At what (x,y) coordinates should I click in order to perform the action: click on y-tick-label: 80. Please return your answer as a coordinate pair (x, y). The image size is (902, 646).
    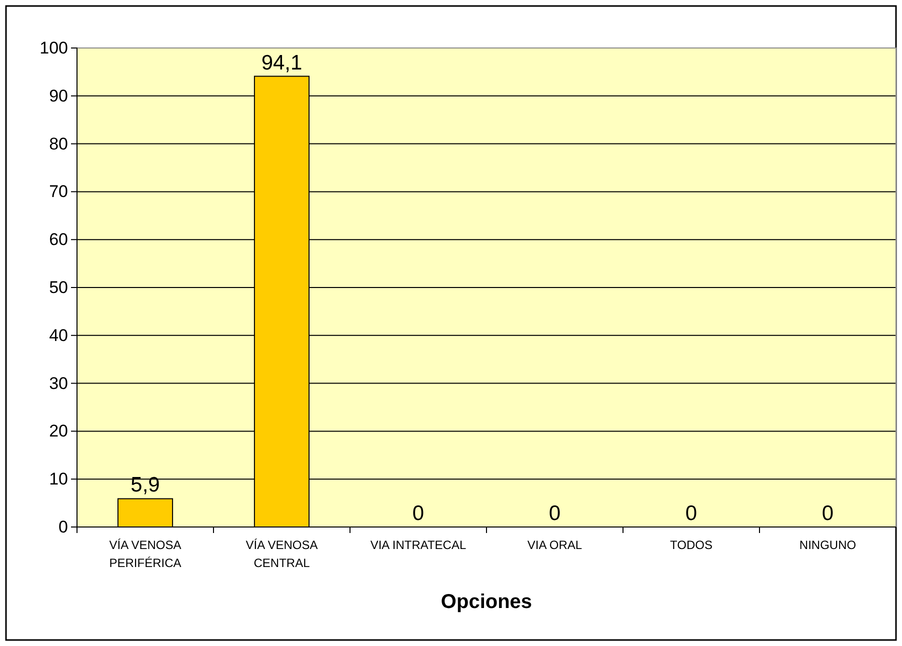
    Looking at the image, I should click on (58, 144).